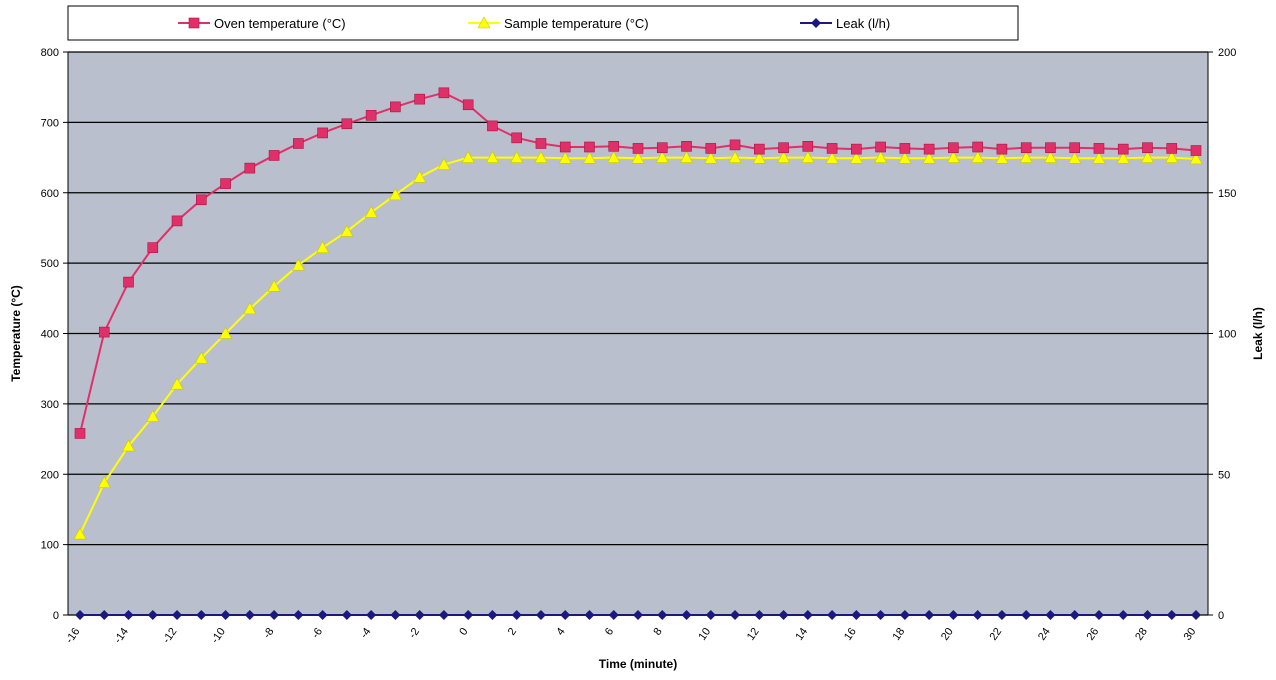  I want to click on x-tick-label: 12, so click(753, 634).